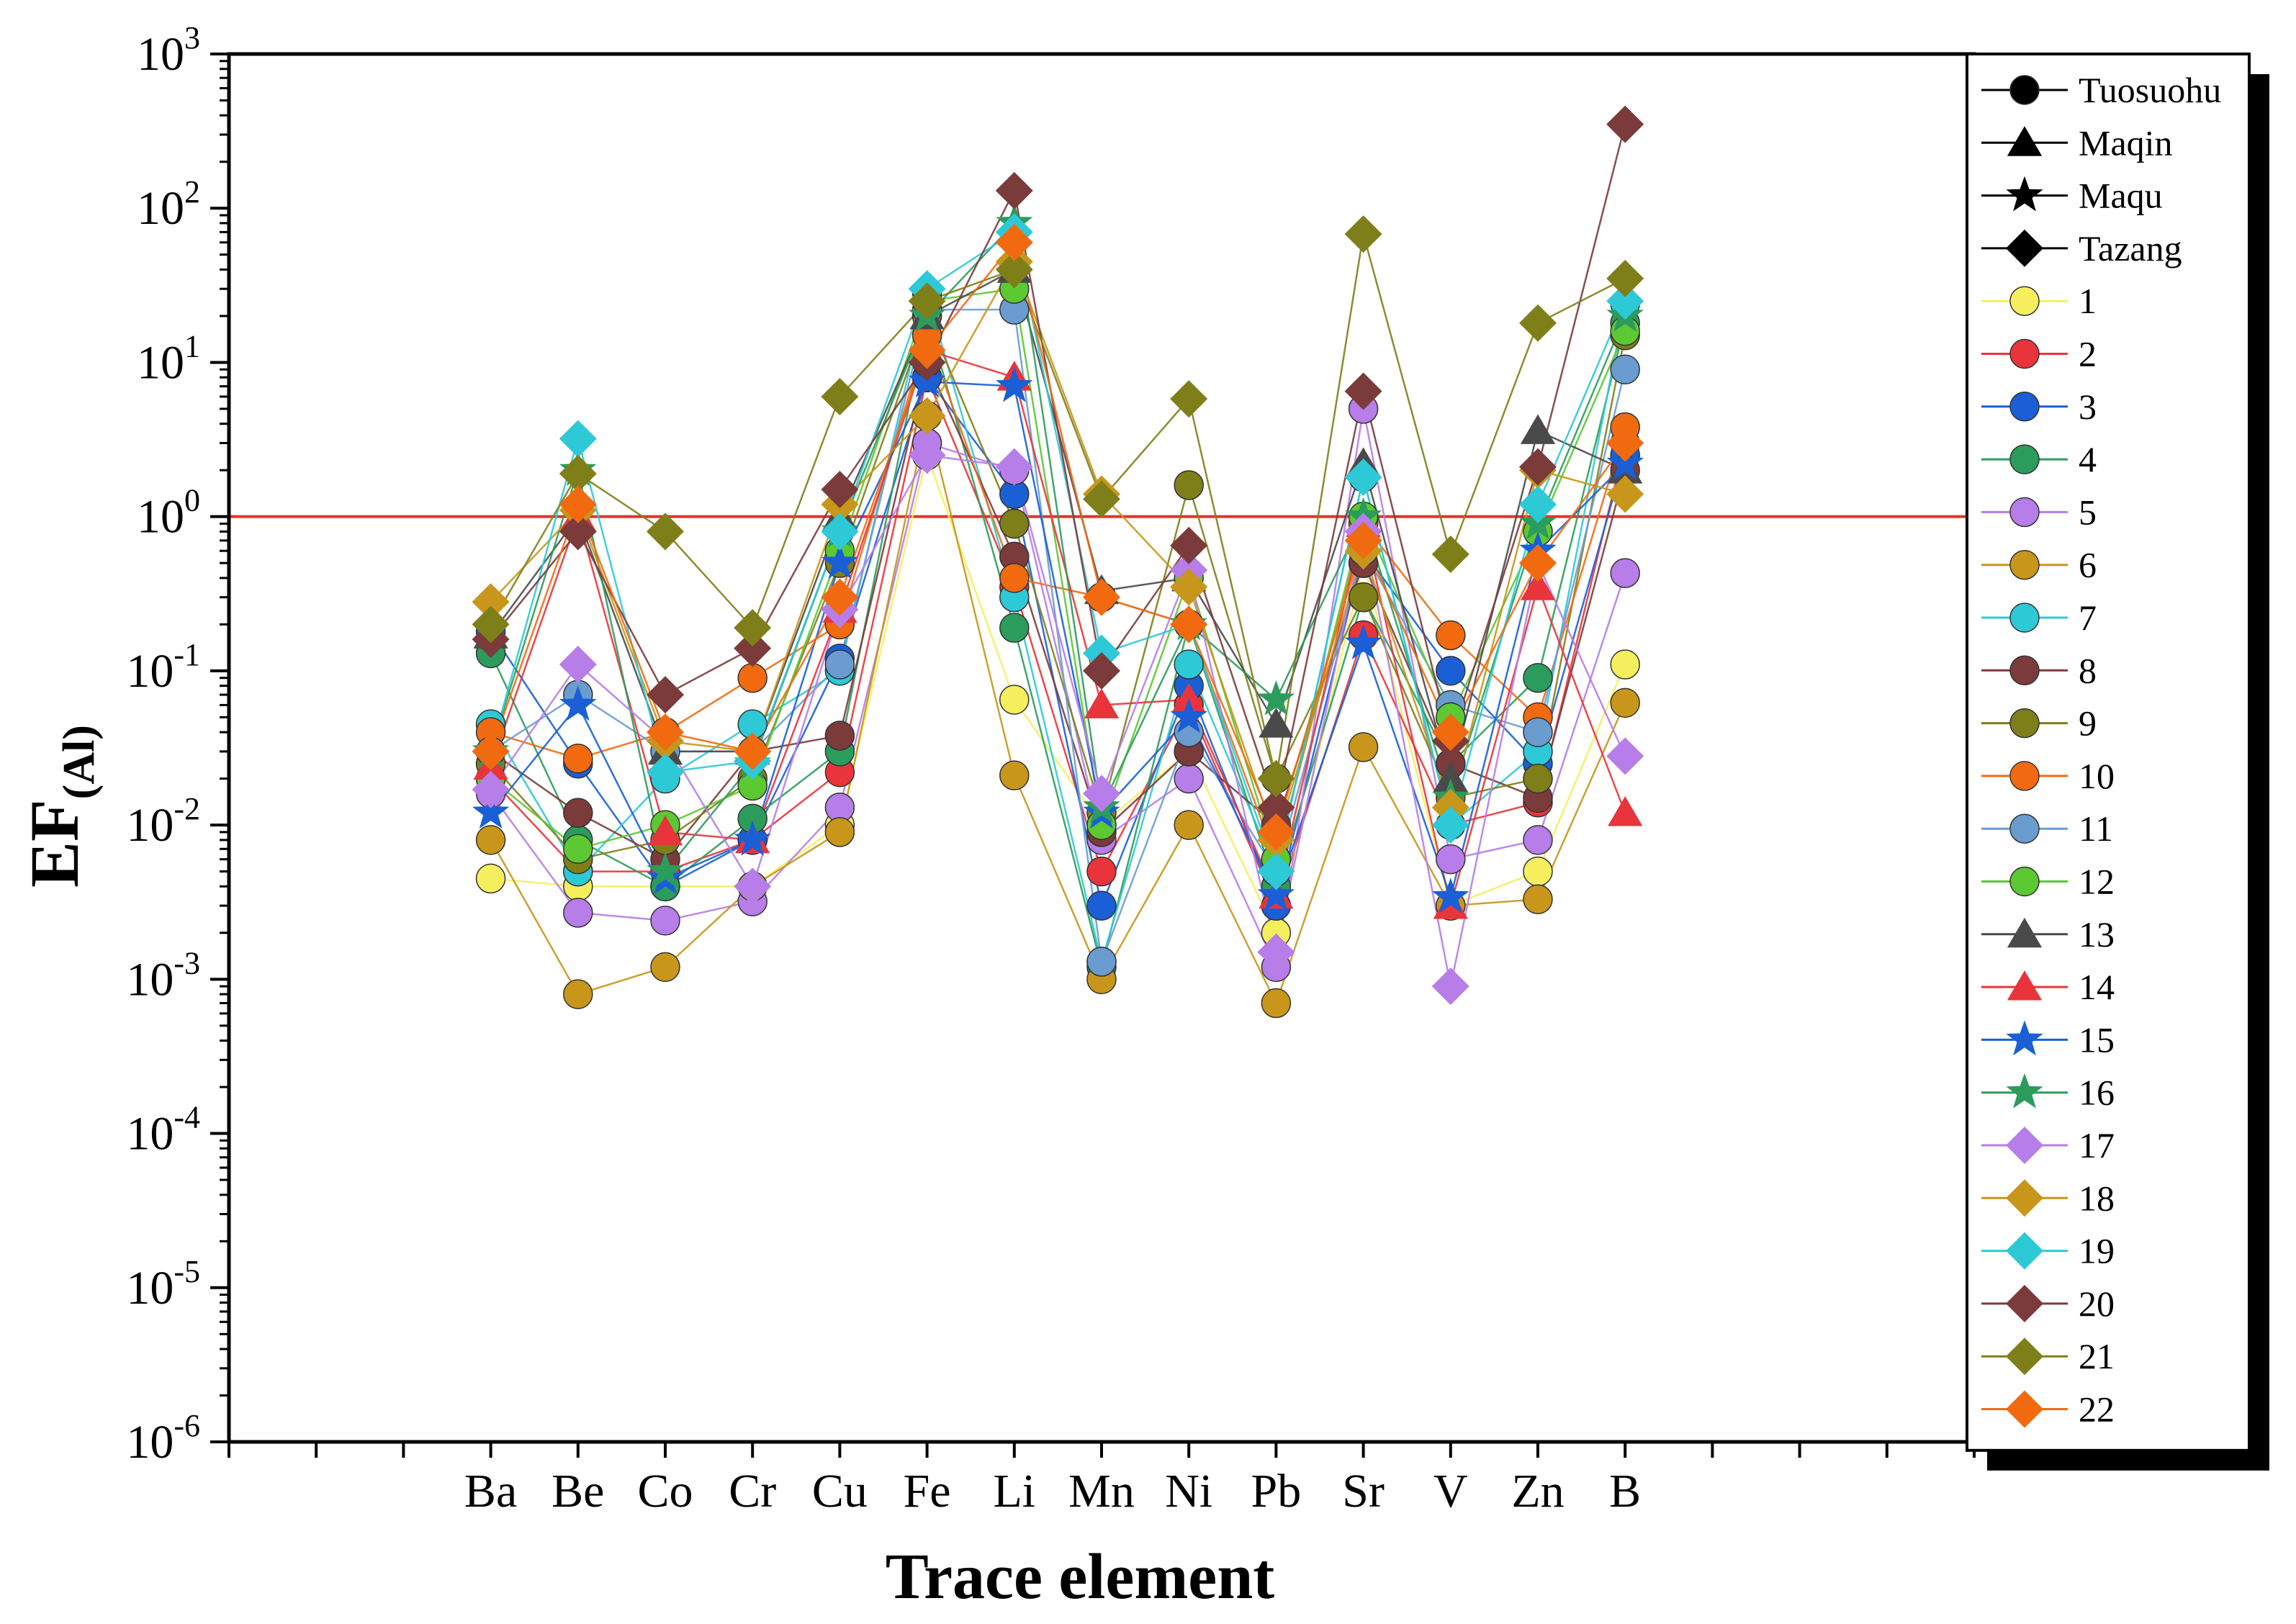 The image size is (2296, 1624). Describe the element at coordinates (2077, 142) in the screenshot. I see `legend-item: Maqin` at that location.